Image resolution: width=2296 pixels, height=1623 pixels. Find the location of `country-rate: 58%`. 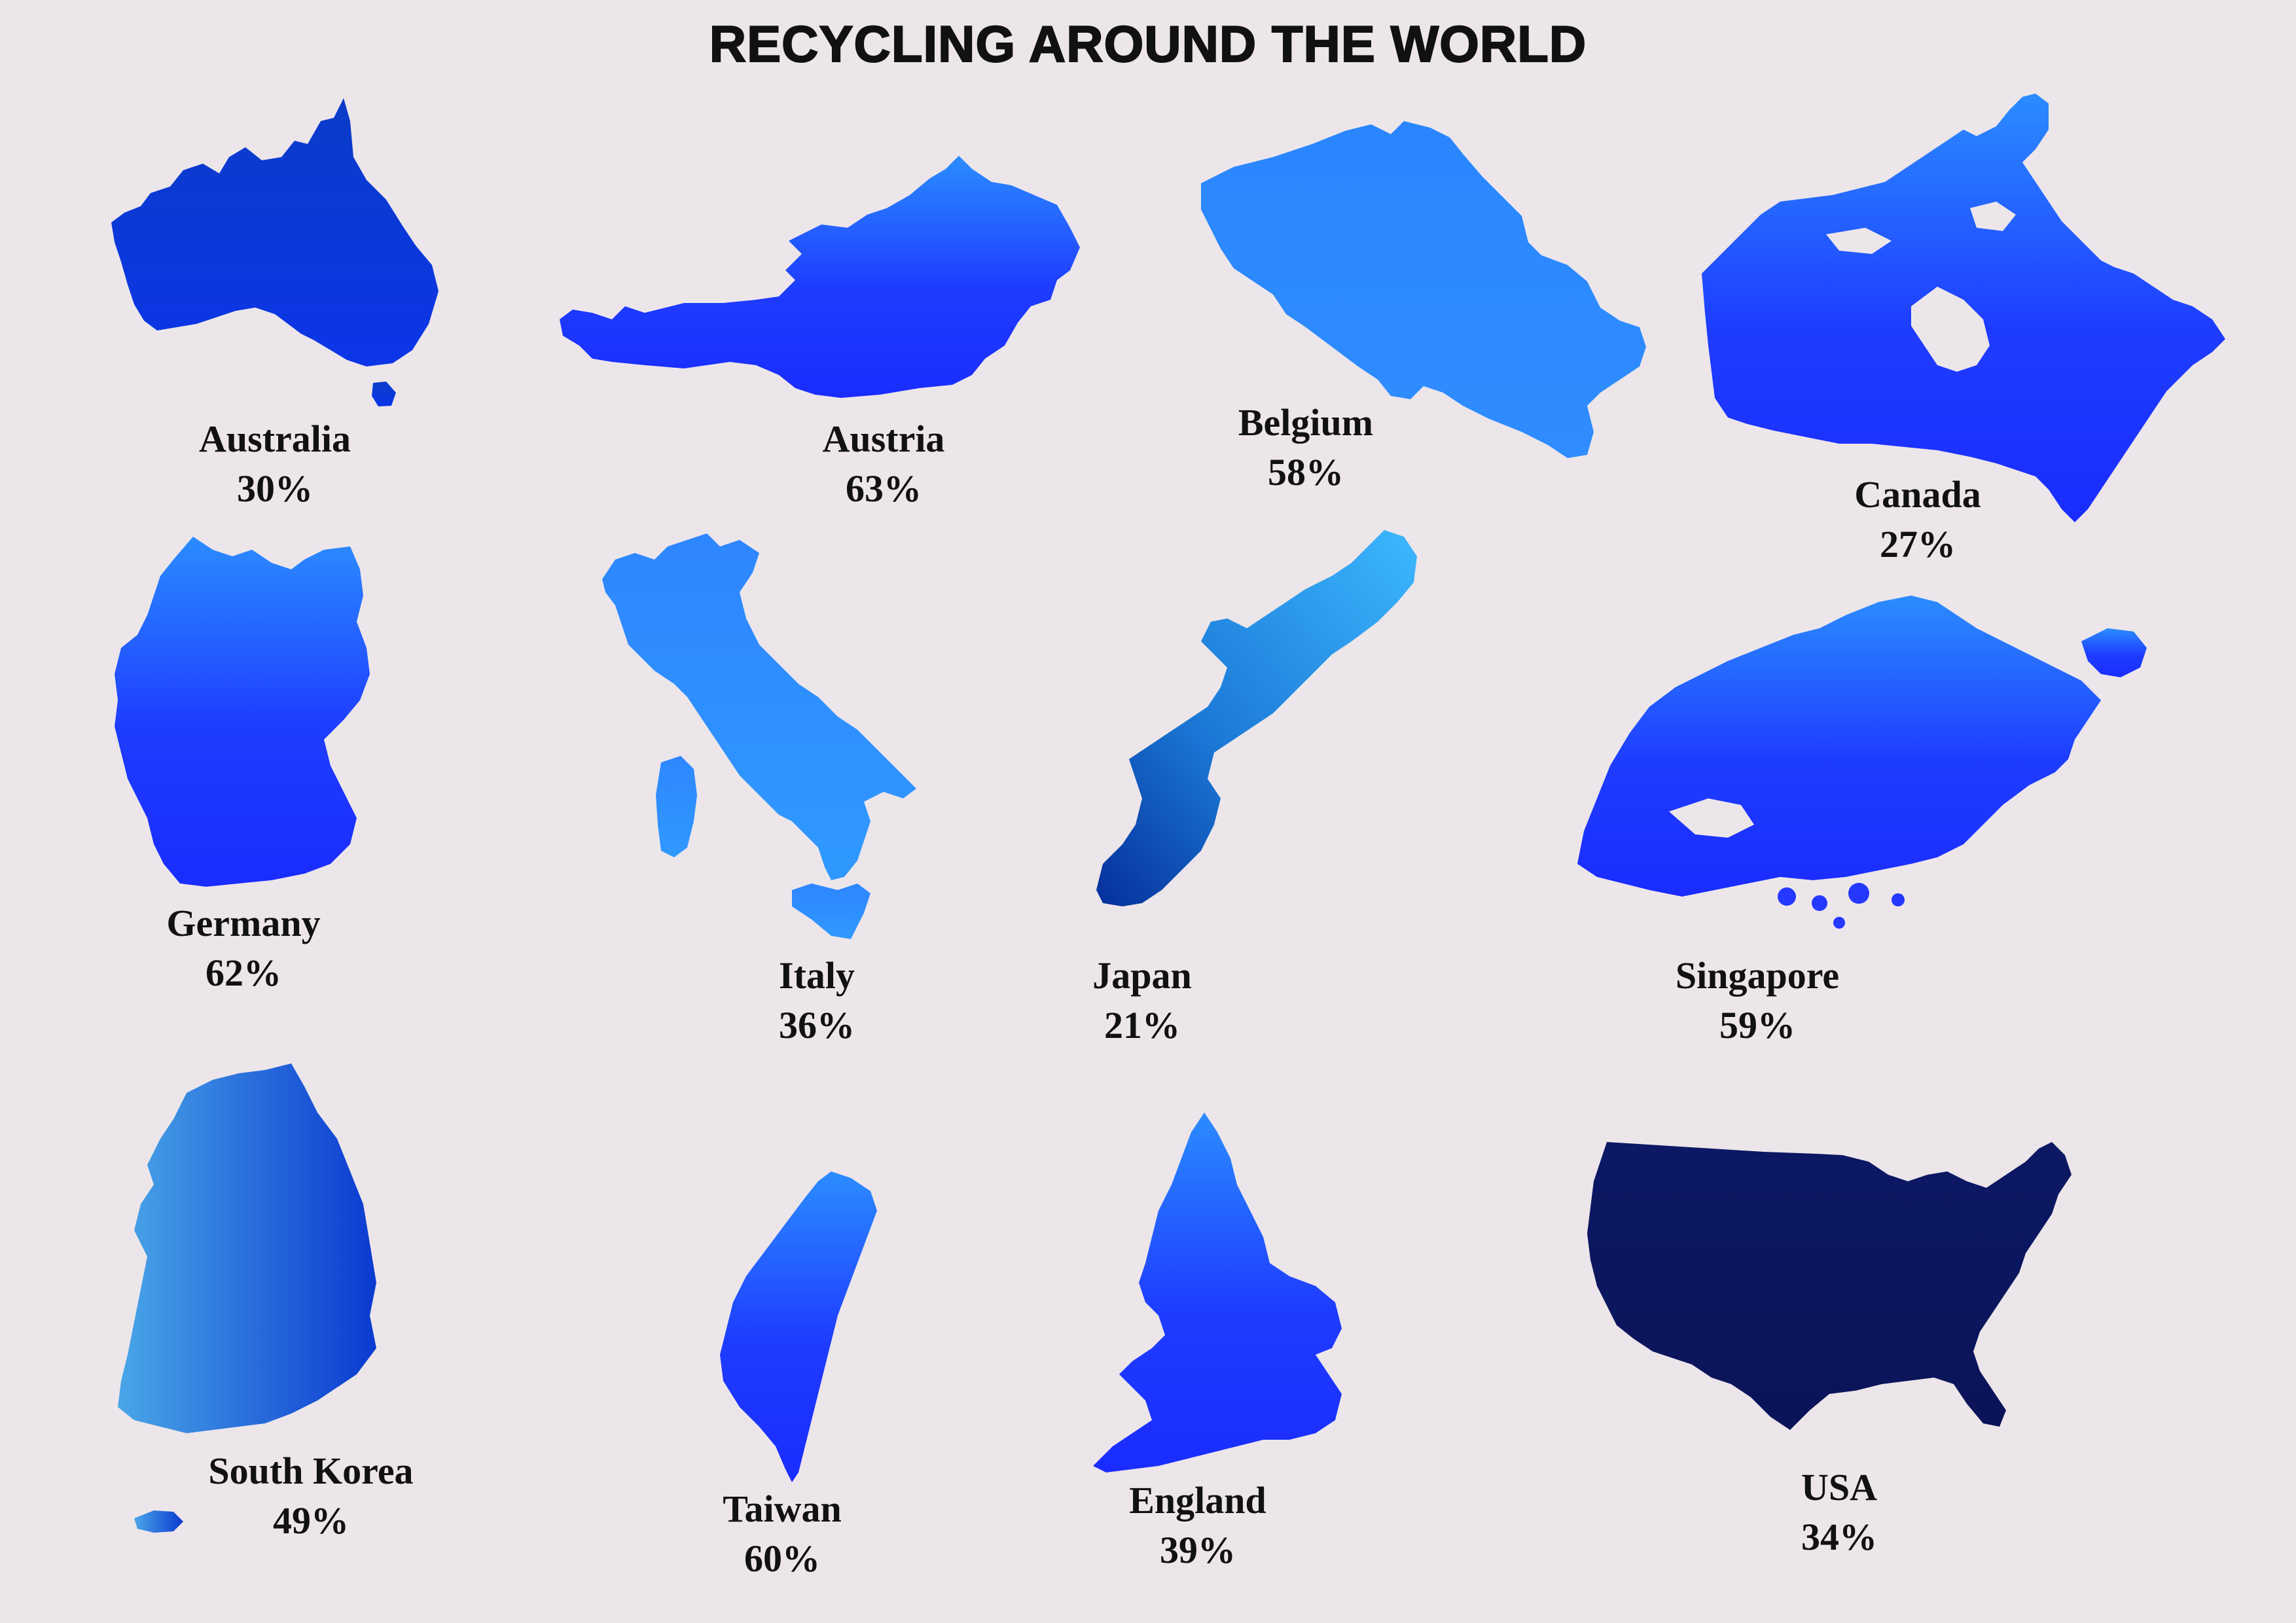

country-rate: 58% is located at coordinates (1306, 472).